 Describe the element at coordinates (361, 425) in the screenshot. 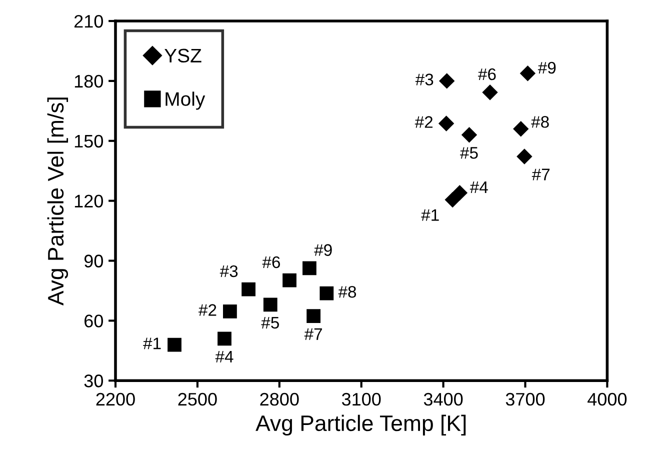

I see `x-axis-title: Avg Particle Temp [K]` at that location.